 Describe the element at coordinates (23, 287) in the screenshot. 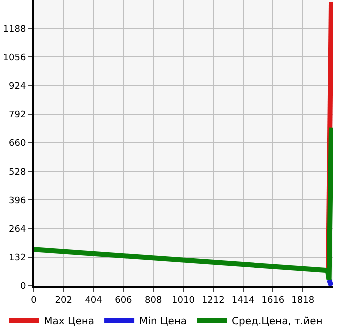

I see `y-tick-label: 0` at that location.